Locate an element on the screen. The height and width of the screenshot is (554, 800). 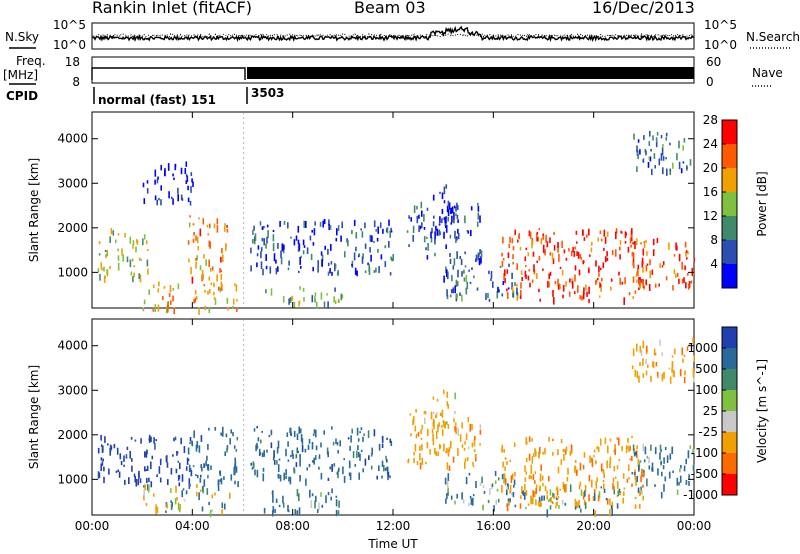
colorbar-swatch is located at coordinates (729, 252).